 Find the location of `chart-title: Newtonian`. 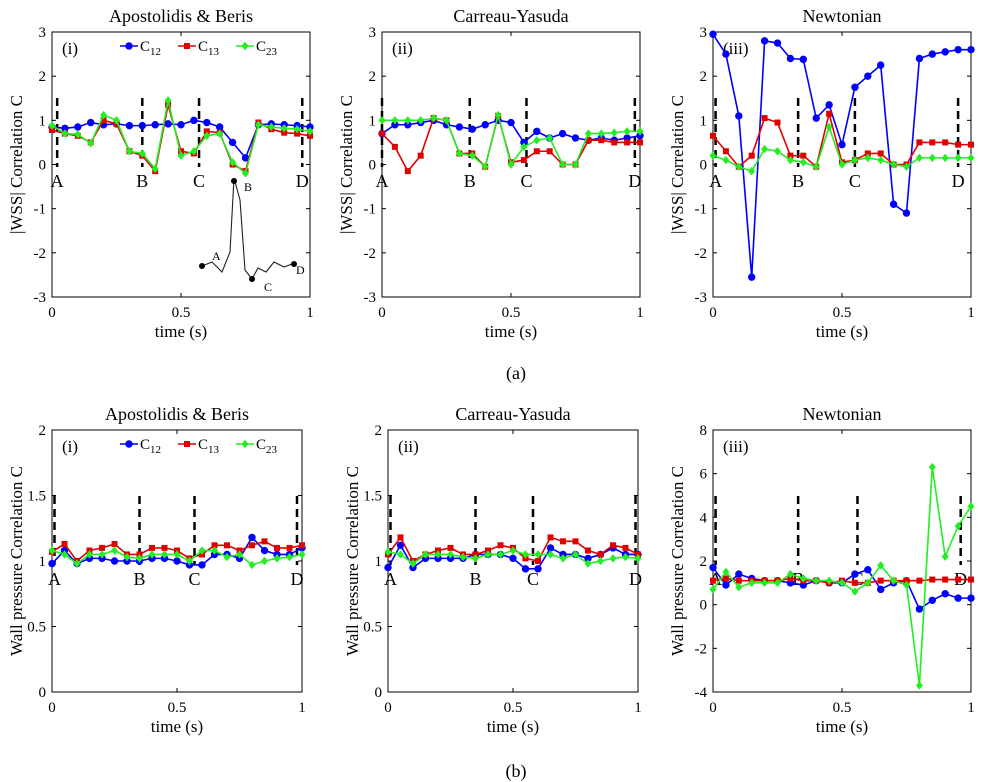

chart-title: Newtonian is located at coordinates (842, 16).